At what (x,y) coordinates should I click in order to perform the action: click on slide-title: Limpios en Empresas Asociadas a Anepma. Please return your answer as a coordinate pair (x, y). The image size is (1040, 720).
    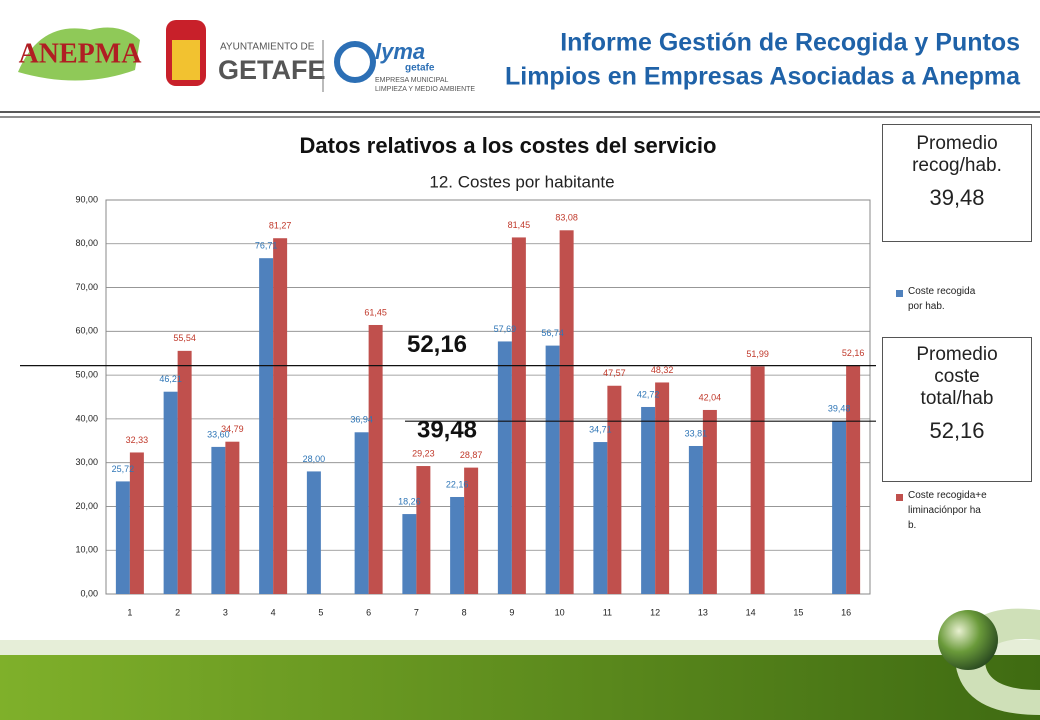
    Looking at the image, I should click on (763, 77).